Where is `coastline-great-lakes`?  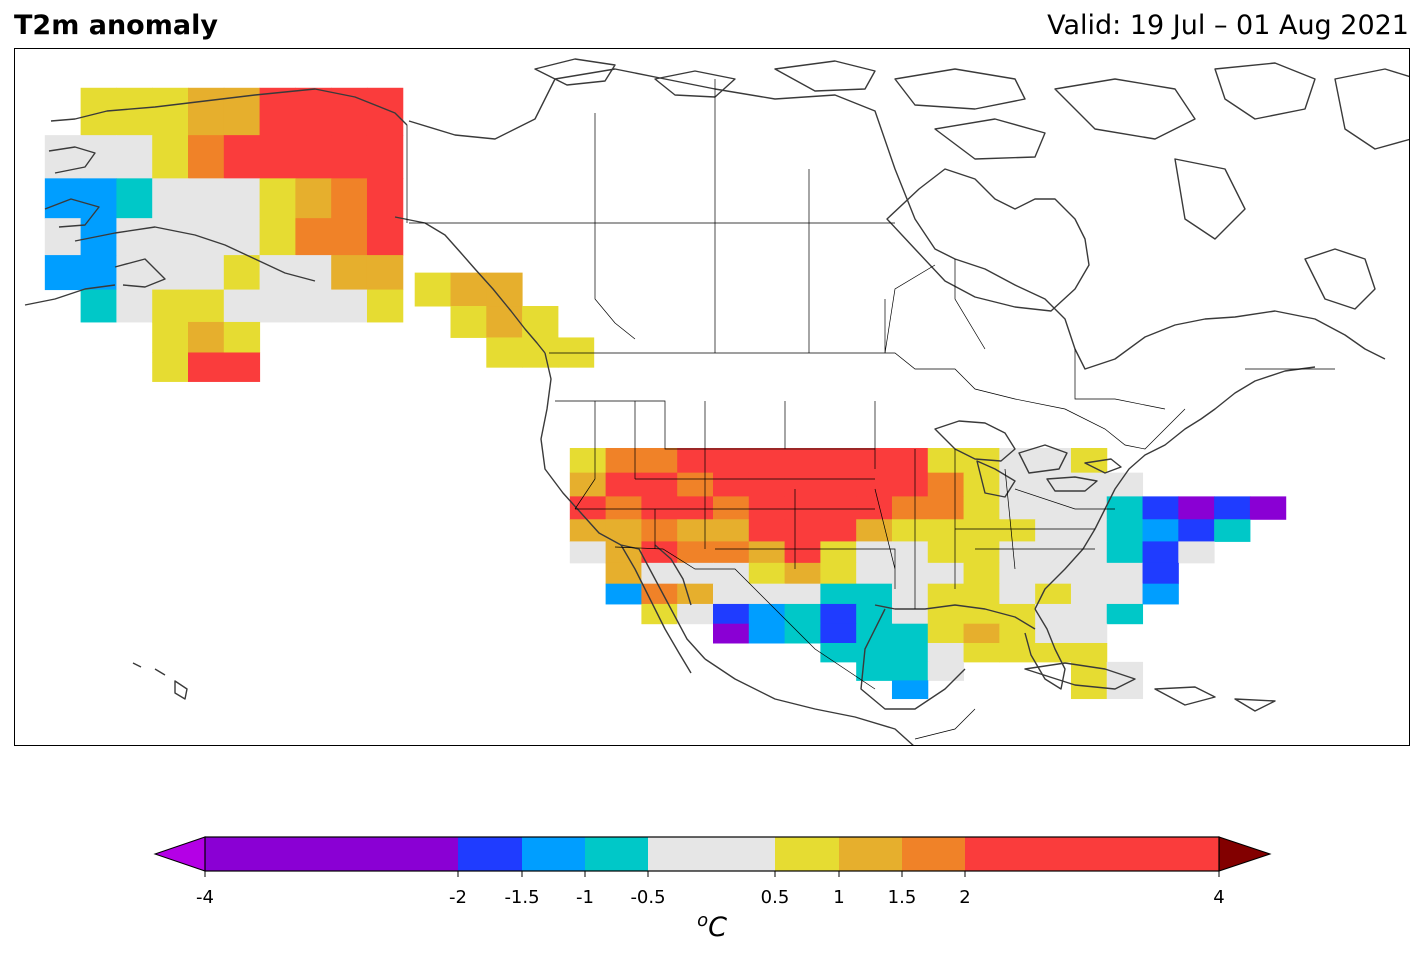
coastline-great-lakes is located at coordinates (1028, 459).